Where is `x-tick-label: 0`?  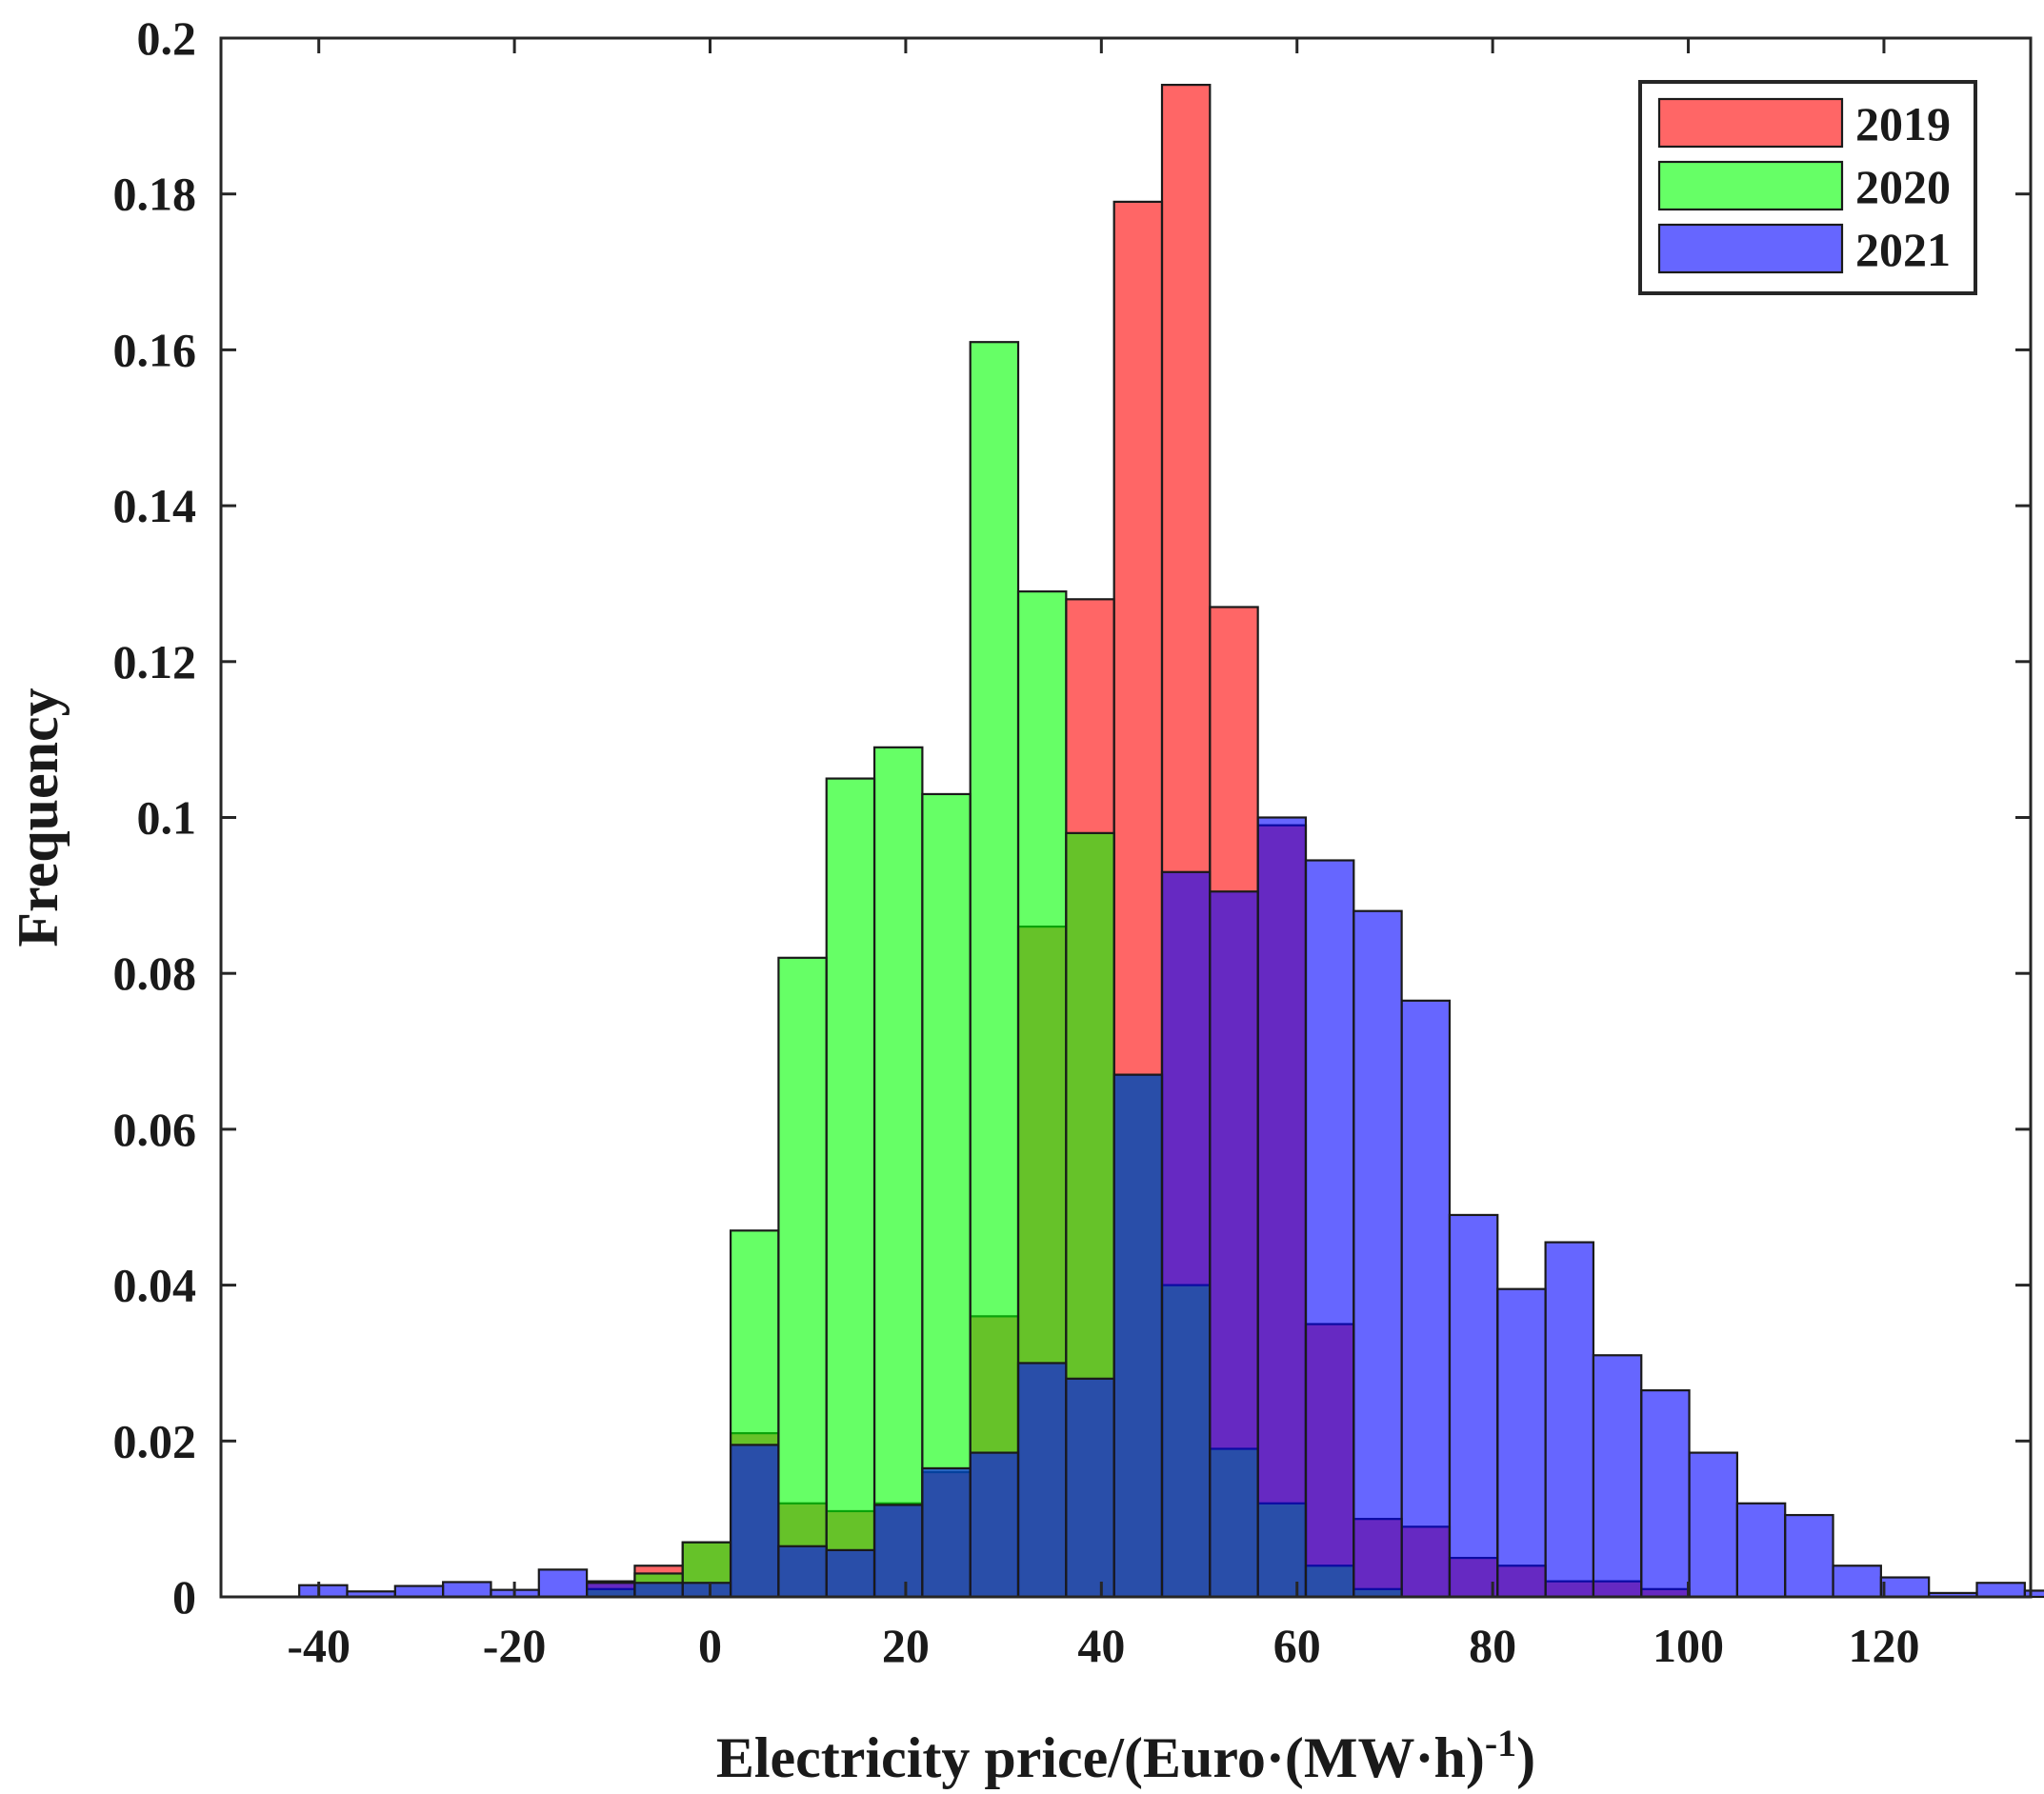 x-tick-label: 0 is located at coordinates (710, 1645).